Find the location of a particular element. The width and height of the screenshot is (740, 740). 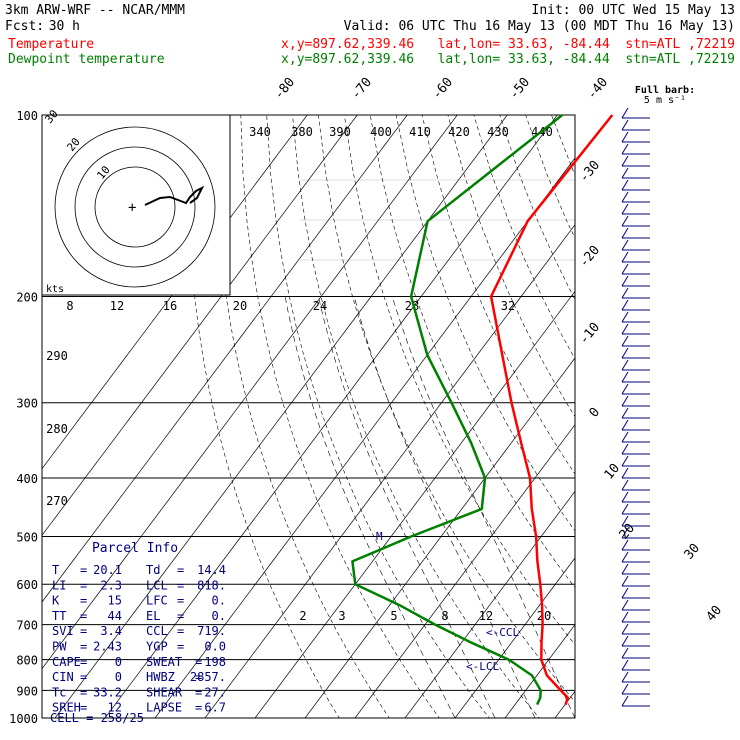

hodograph-origin: + is located at coordinates (132, 208).